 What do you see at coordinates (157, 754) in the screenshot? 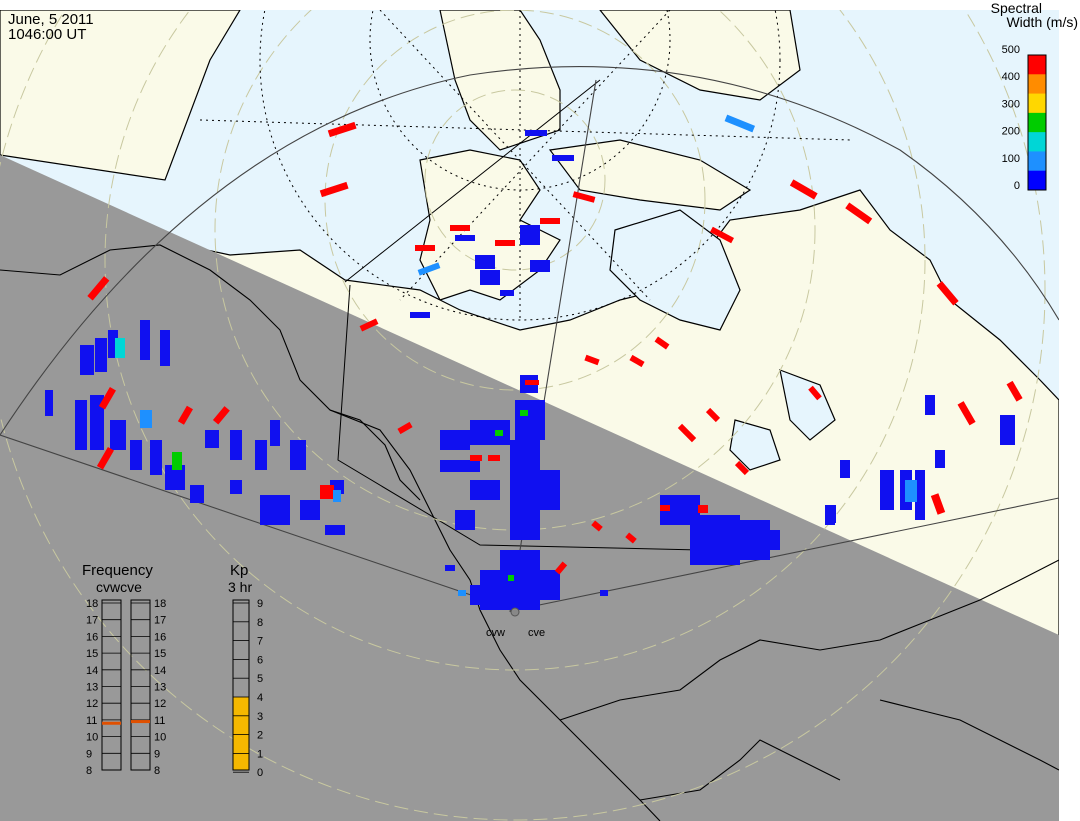
I see `frequency-tick-right: 9` at bounding box center [157, 754].